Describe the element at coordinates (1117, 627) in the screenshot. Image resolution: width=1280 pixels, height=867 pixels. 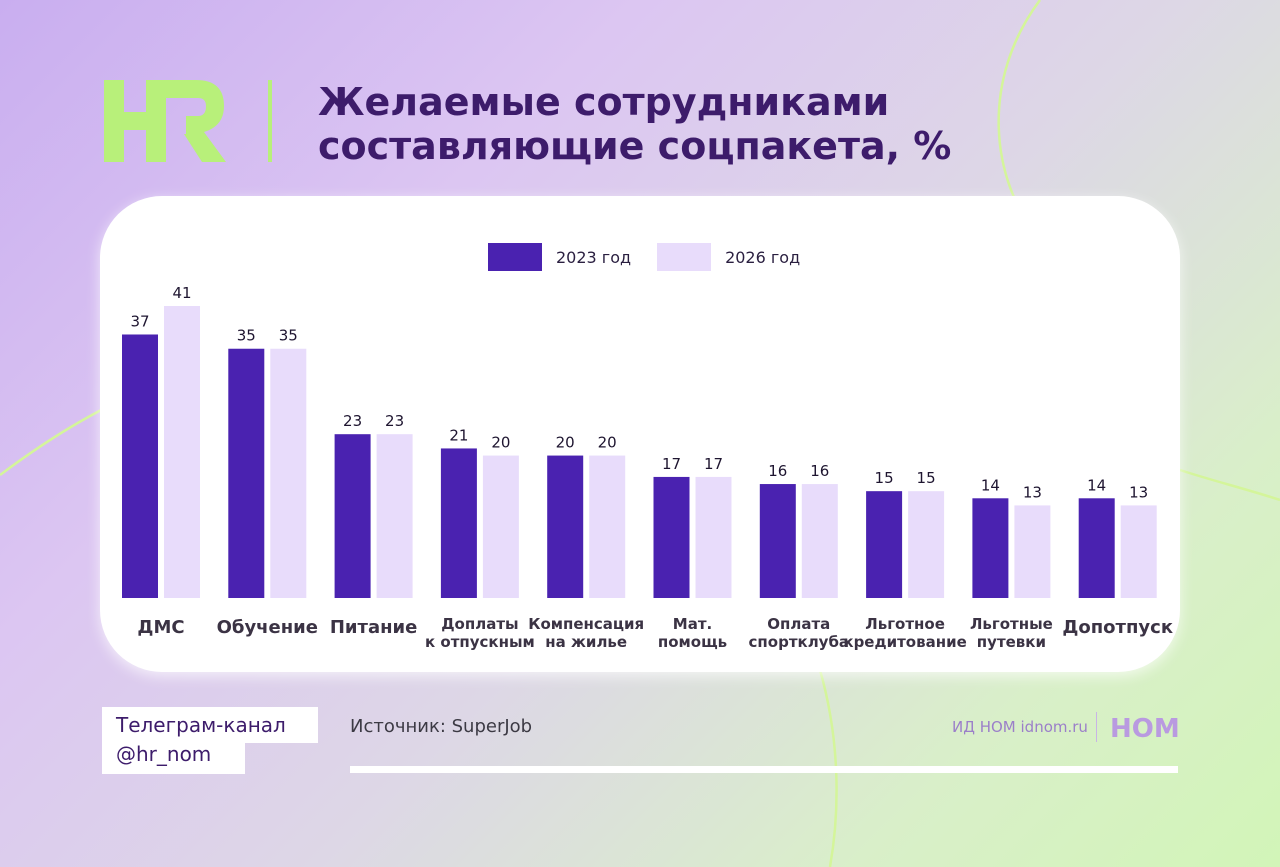
I see `category-label-9: Допотпуск` at that location.